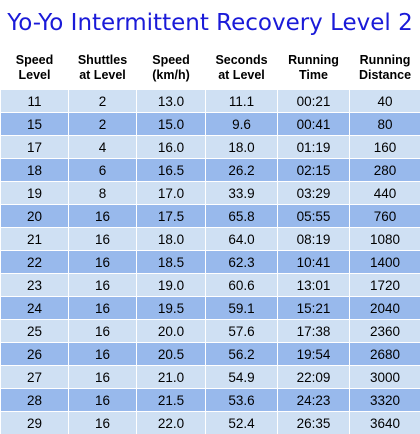  Describe the element at coordinates (171, 193) in the screenshot. I see `speed-kmh-cell: 17.0` at that location.